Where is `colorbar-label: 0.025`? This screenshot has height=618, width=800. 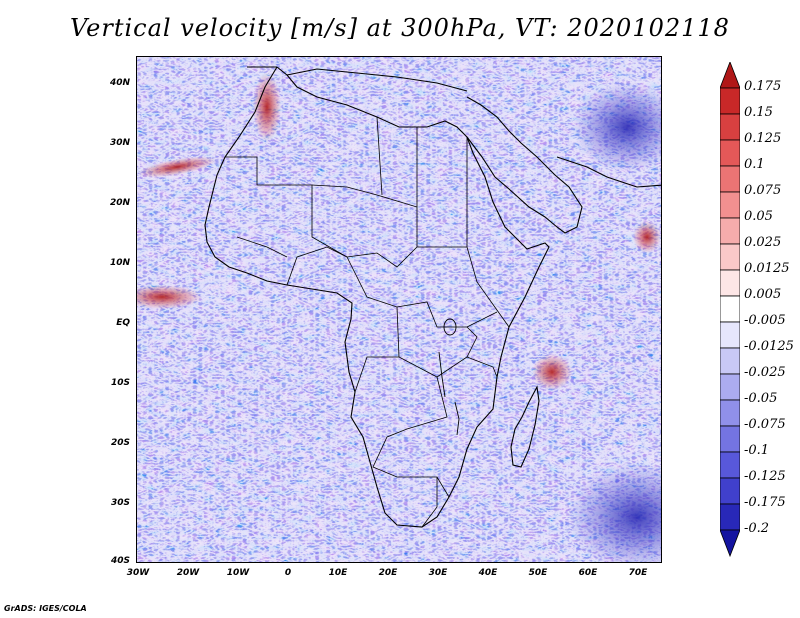
colorbar-label: 0.025 is located at coordinates (763, 242).